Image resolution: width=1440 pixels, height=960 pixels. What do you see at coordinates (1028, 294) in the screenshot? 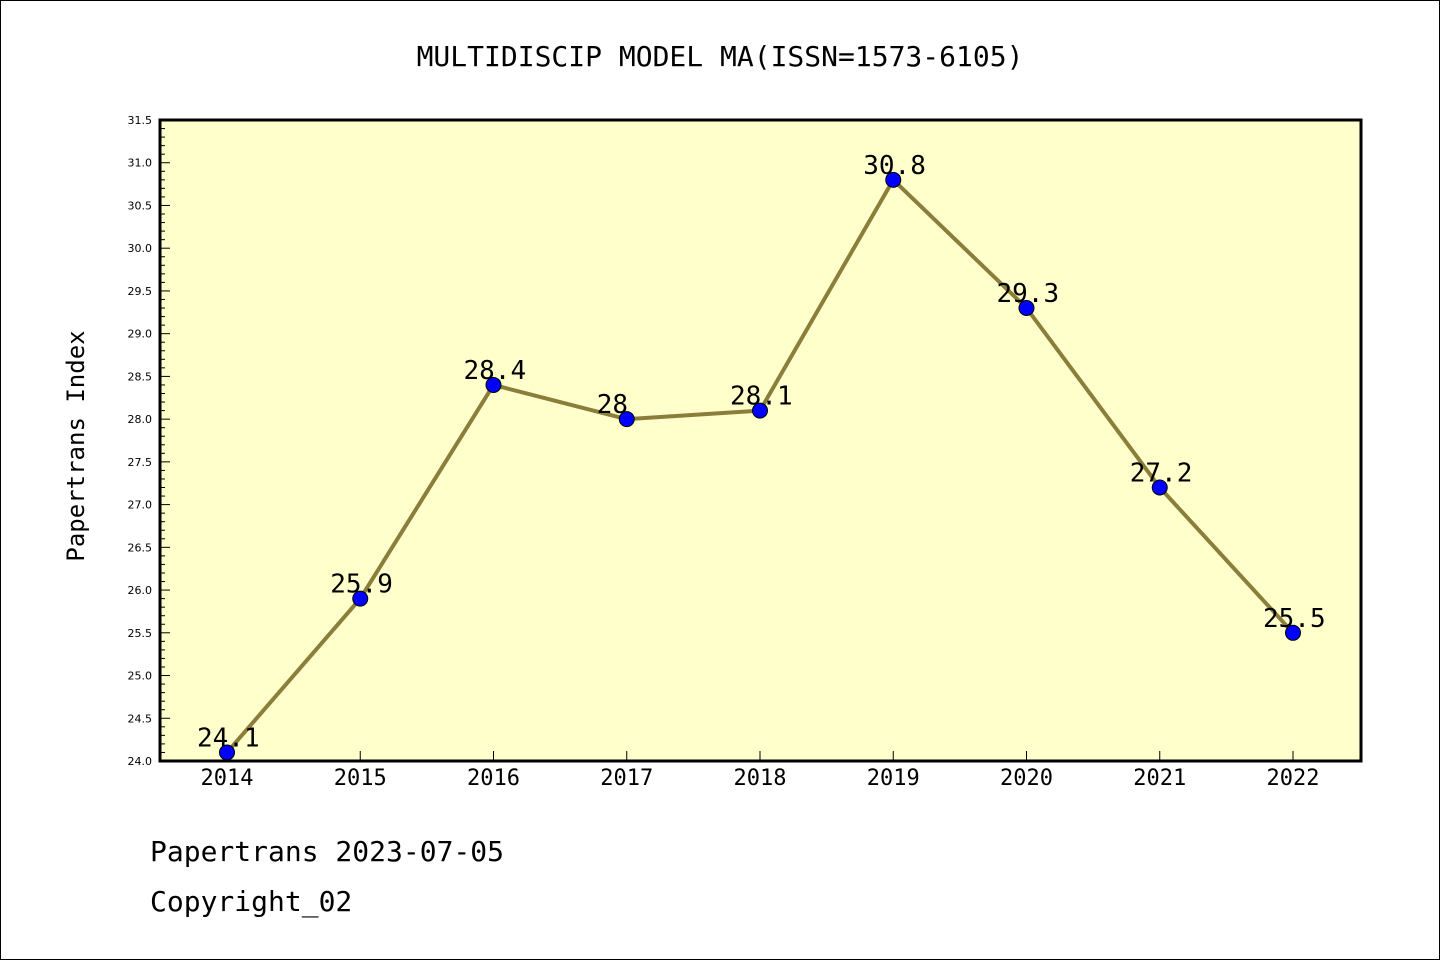
I see `data-label: 29.3` at bounding box center [1028, 294].